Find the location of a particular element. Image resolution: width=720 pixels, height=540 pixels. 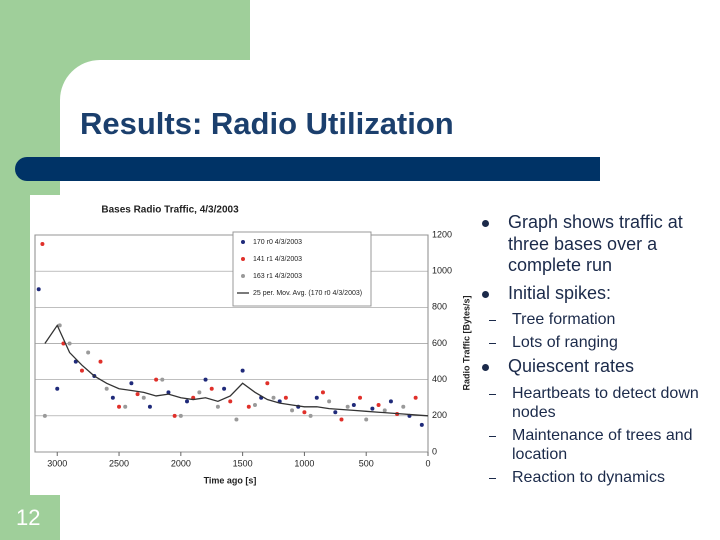

y-tick-label: 600 is located at coordinates (439, 343).